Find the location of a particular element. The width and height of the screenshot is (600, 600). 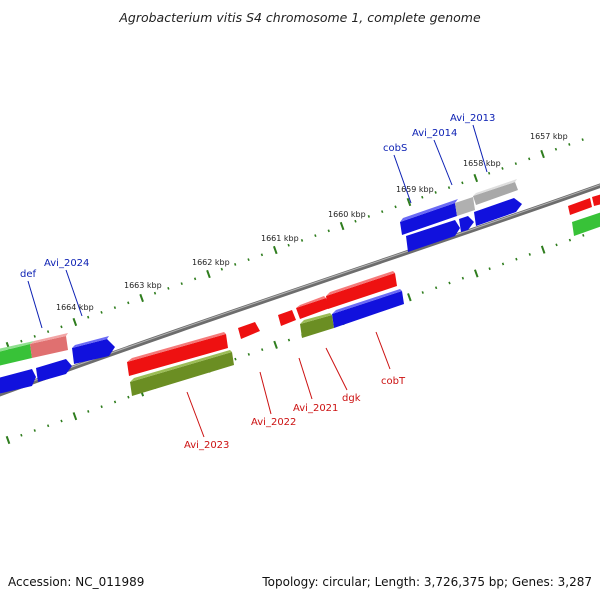

accession-text: Accession: NC_011989 is located at coordinates (76, 582).